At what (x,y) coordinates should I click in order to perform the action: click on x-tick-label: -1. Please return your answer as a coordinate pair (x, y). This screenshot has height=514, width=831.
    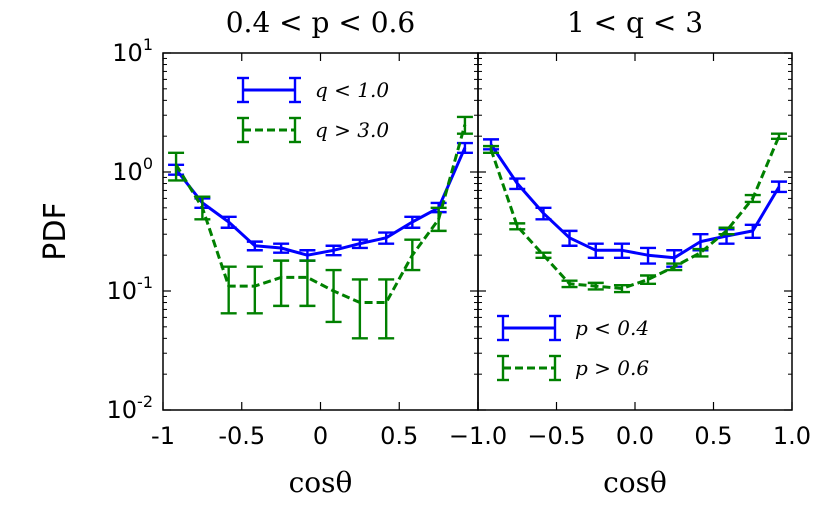
    Looking at the image, I should click on (163, 436).